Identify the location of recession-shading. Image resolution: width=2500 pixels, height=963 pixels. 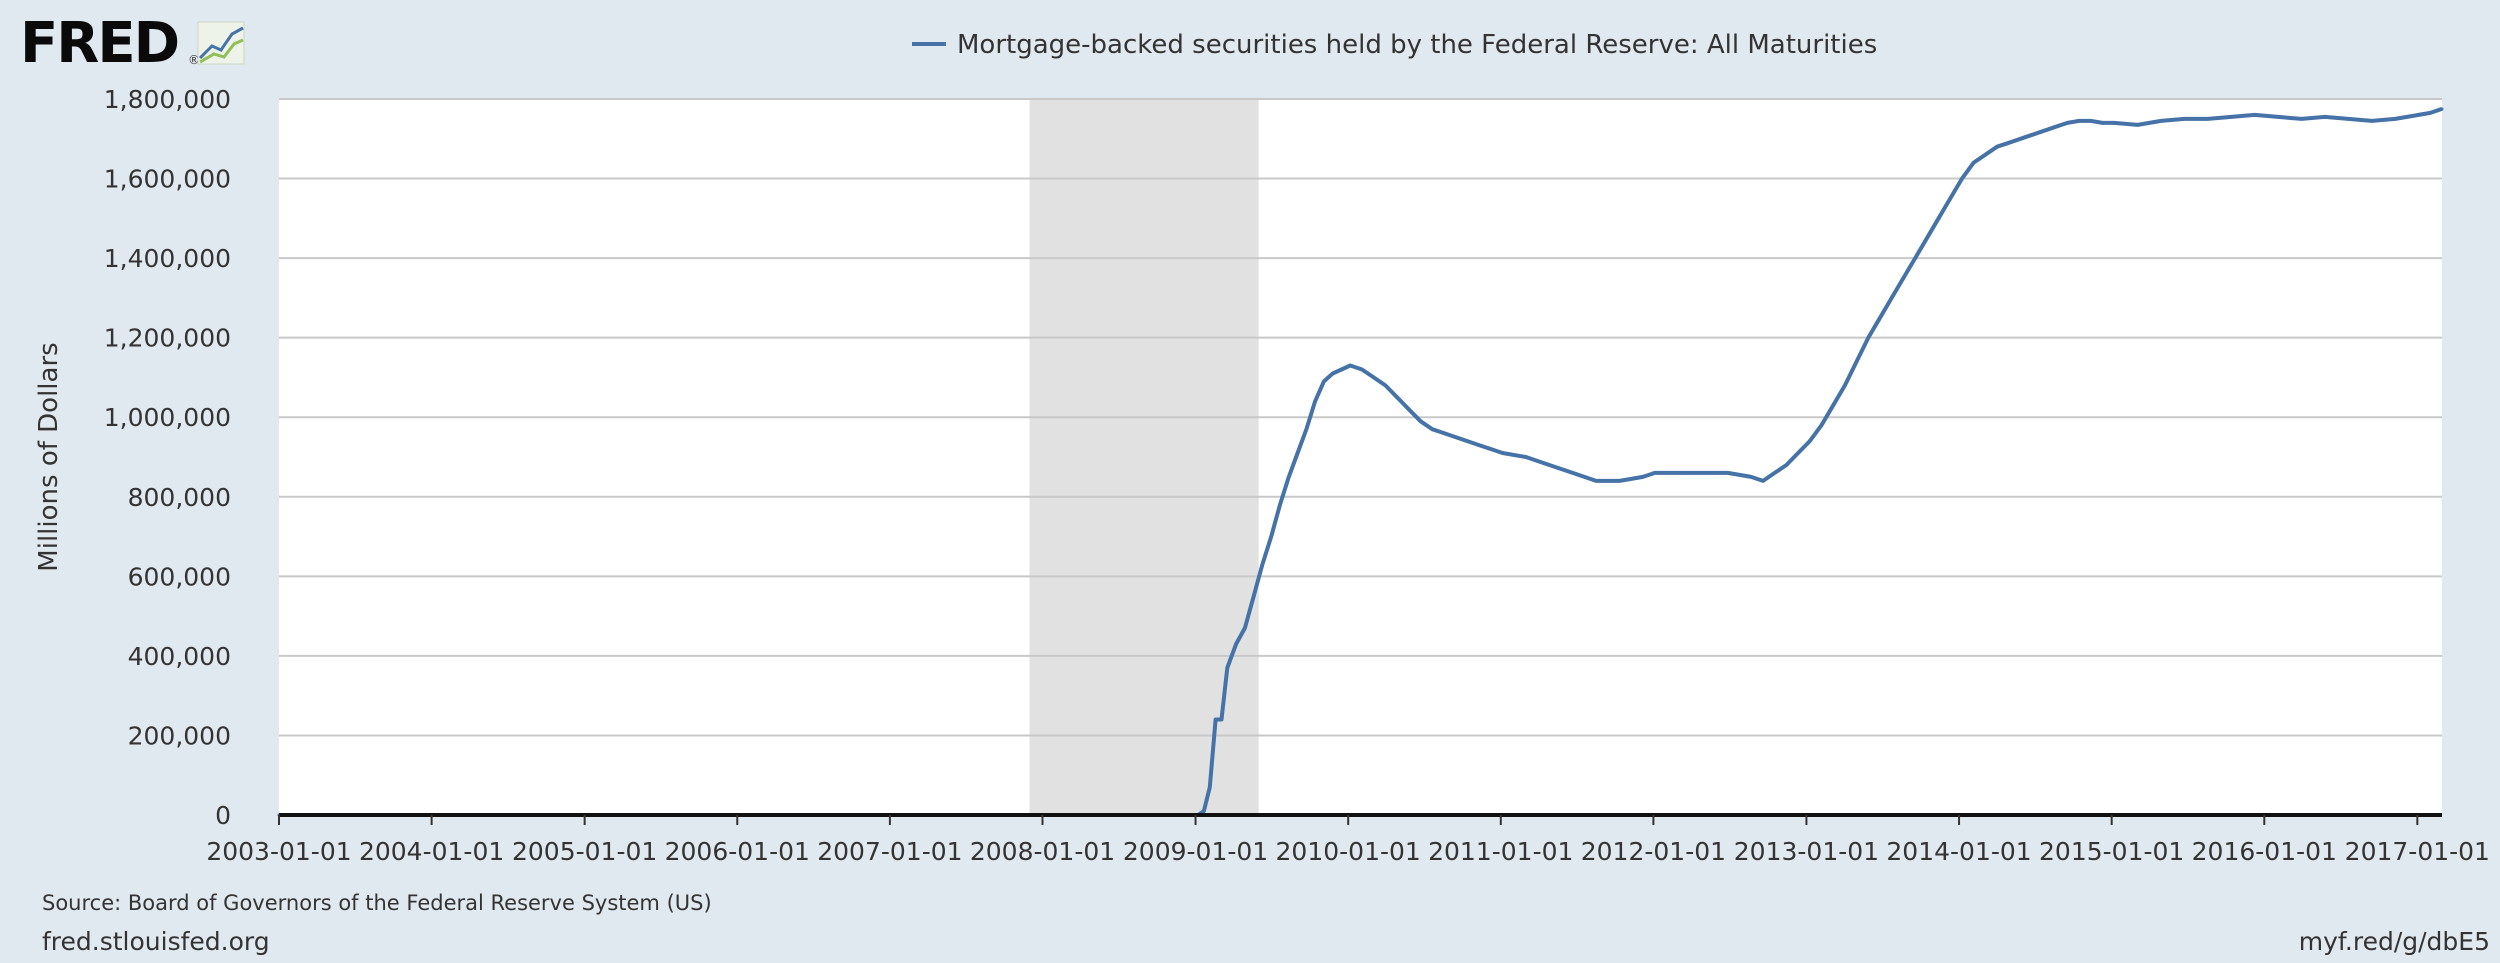
(1144, 457).